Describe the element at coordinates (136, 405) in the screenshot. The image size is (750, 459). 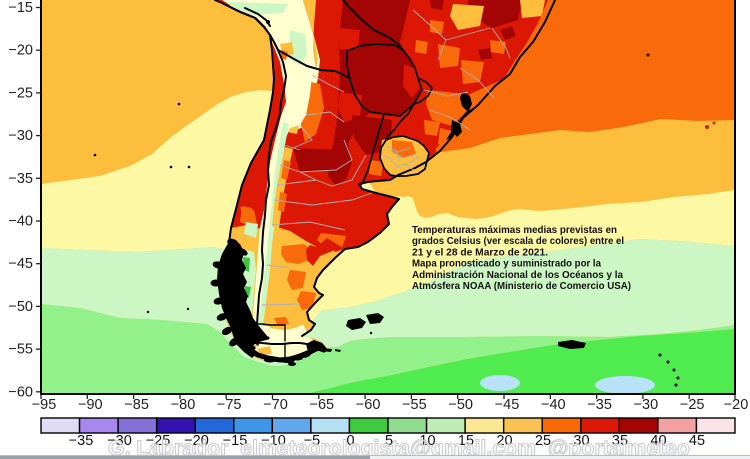
I see `svg-text: −85` at that location.